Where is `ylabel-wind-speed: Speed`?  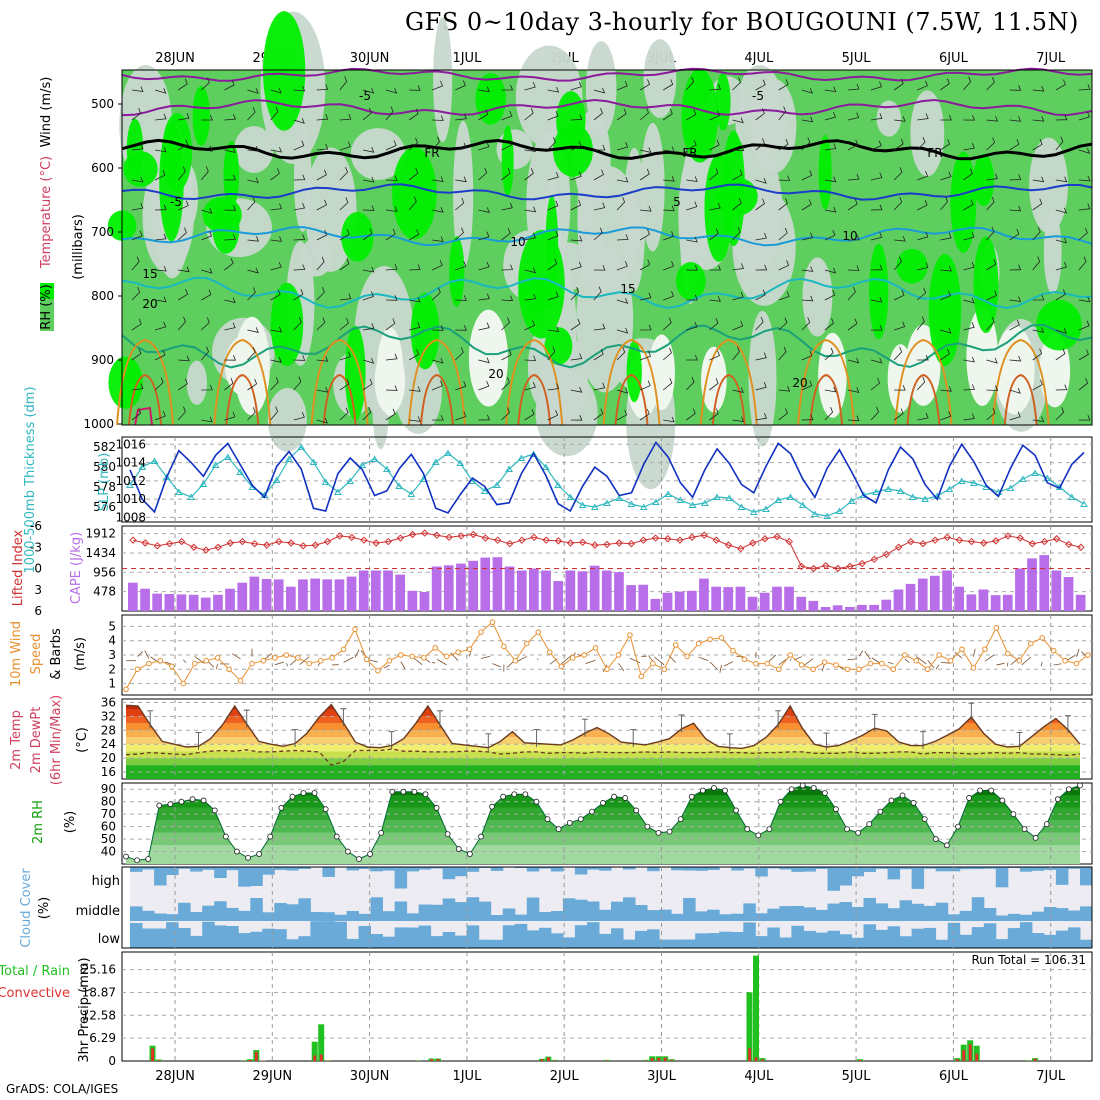
ylabel-wind-speed: Speed is located at coordinates (36, 654).